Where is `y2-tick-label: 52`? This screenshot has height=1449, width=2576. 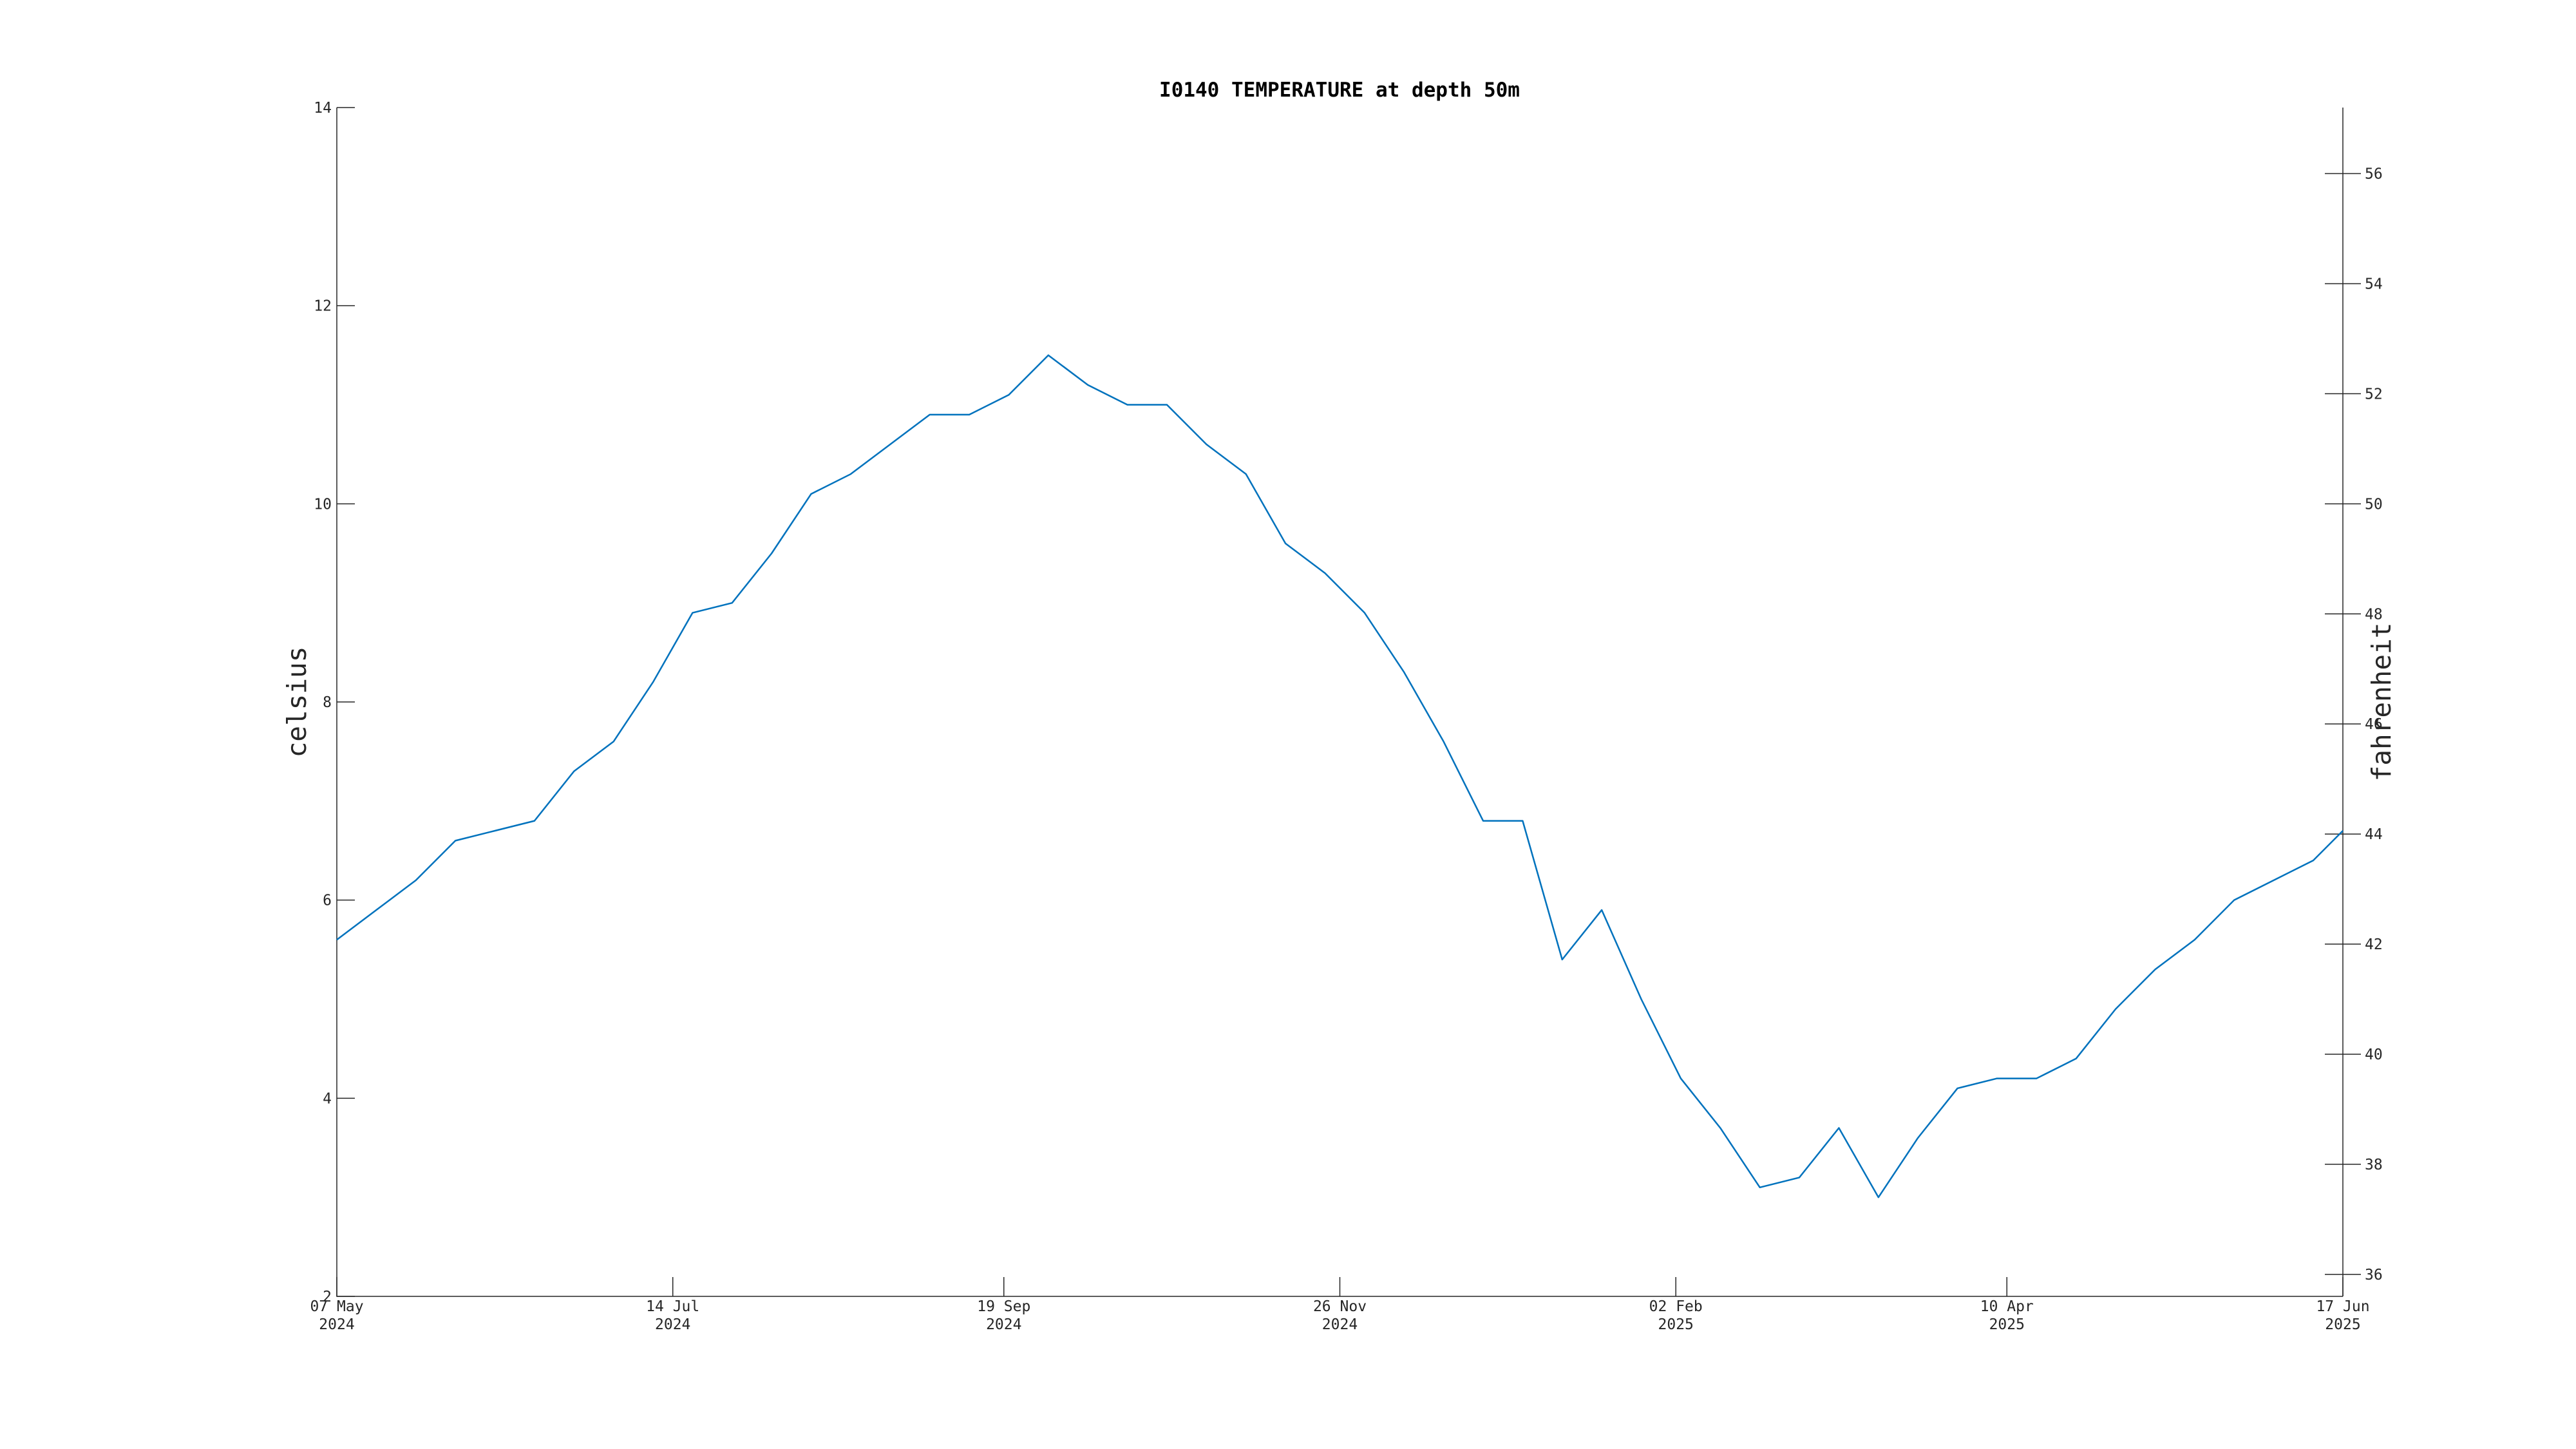 y2-tick-label: 52 is located at coordinates (2374, 394).